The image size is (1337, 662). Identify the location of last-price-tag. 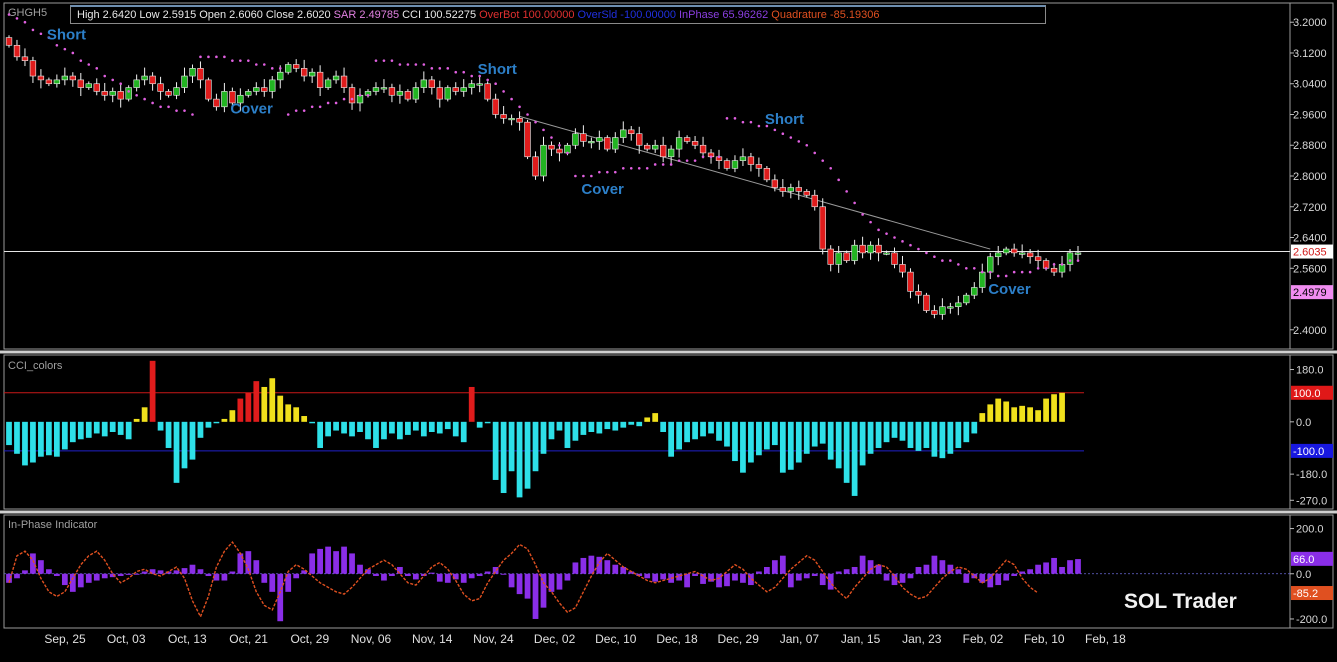
(1312, 251).